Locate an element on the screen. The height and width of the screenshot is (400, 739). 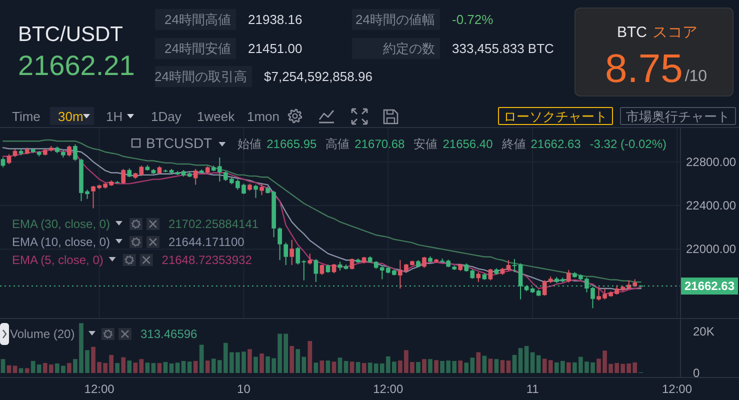
text: 21662.21 is located at coordinates (76, 65).